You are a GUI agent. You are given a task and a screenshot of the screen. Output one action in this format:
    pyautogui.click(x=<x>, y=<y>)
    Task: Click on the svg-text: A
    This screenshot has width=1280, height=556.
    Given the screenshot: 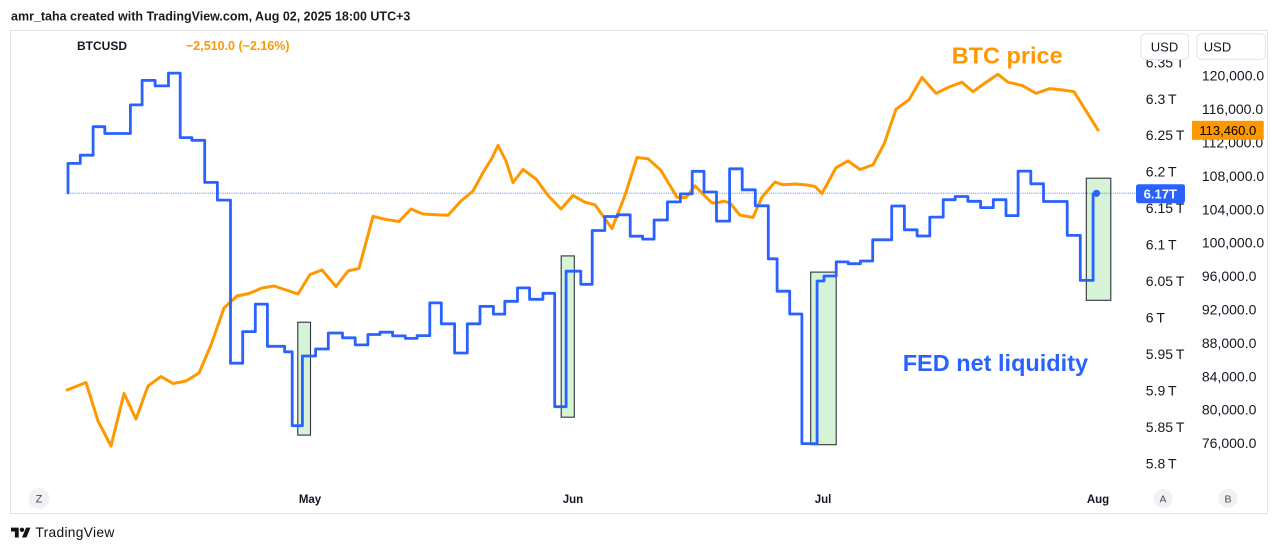 What is the action you would take?
    pyautogui.click(x=1162, y=500)
    